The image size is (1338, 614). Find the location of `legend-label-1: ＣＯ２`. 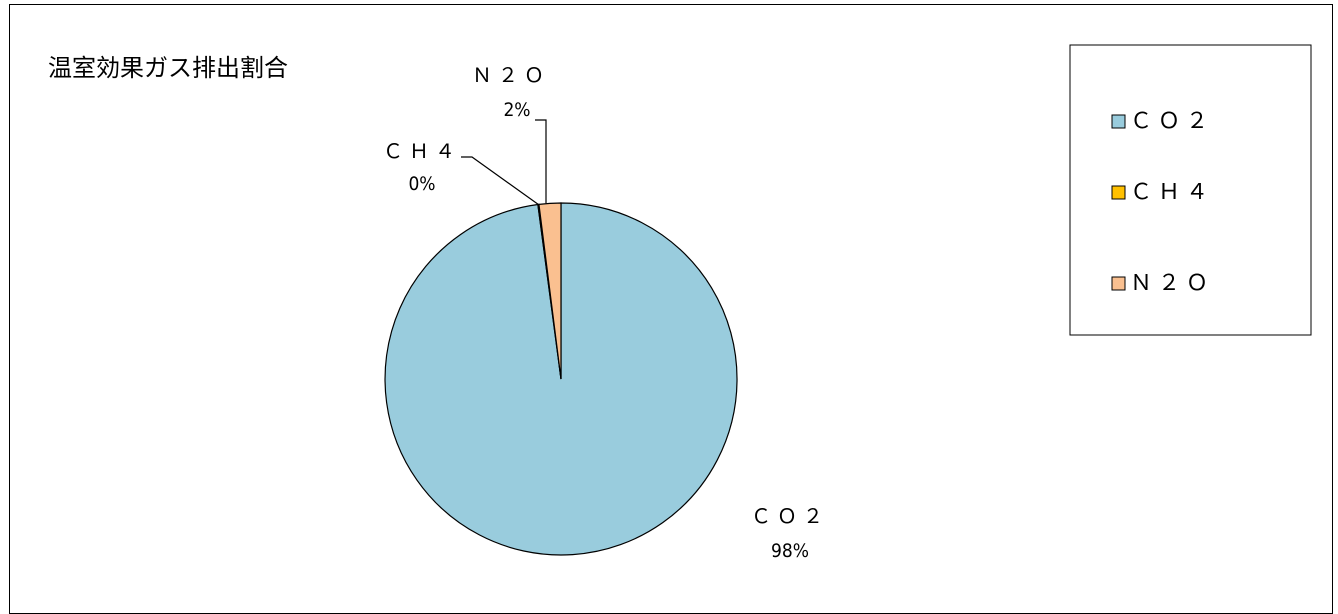

legend-label-1: ＣＯ２ is located at coordinates (1172, 121).